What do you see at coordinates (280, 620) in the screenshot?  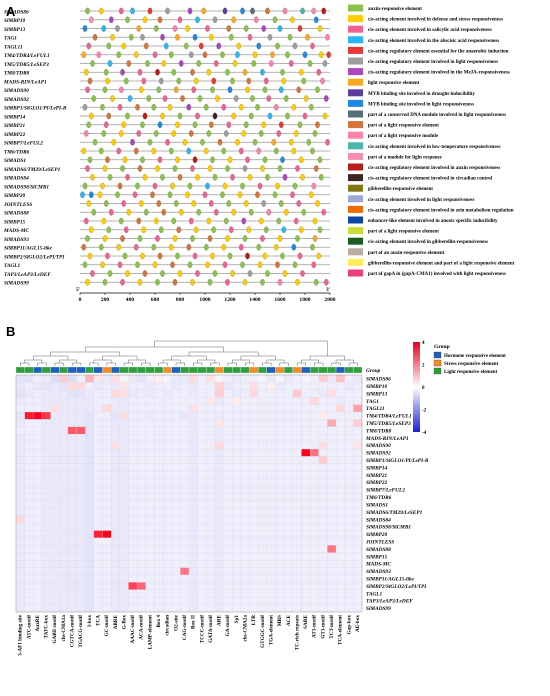 I see `heatmap-column-label: MBS` at bounding box center [280, 620].